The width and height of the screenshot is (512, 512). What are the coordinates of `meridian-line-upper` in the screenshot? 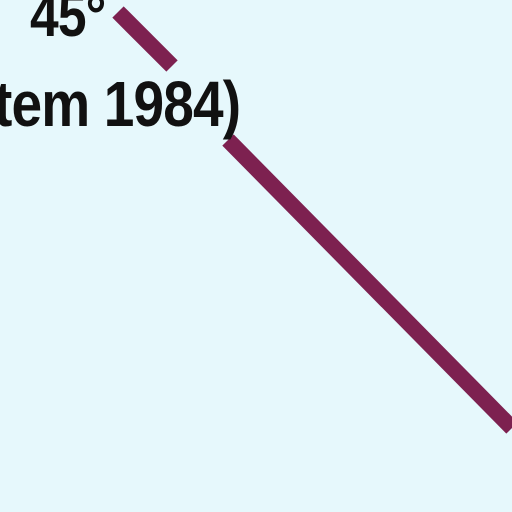 It's located at (145, 39).